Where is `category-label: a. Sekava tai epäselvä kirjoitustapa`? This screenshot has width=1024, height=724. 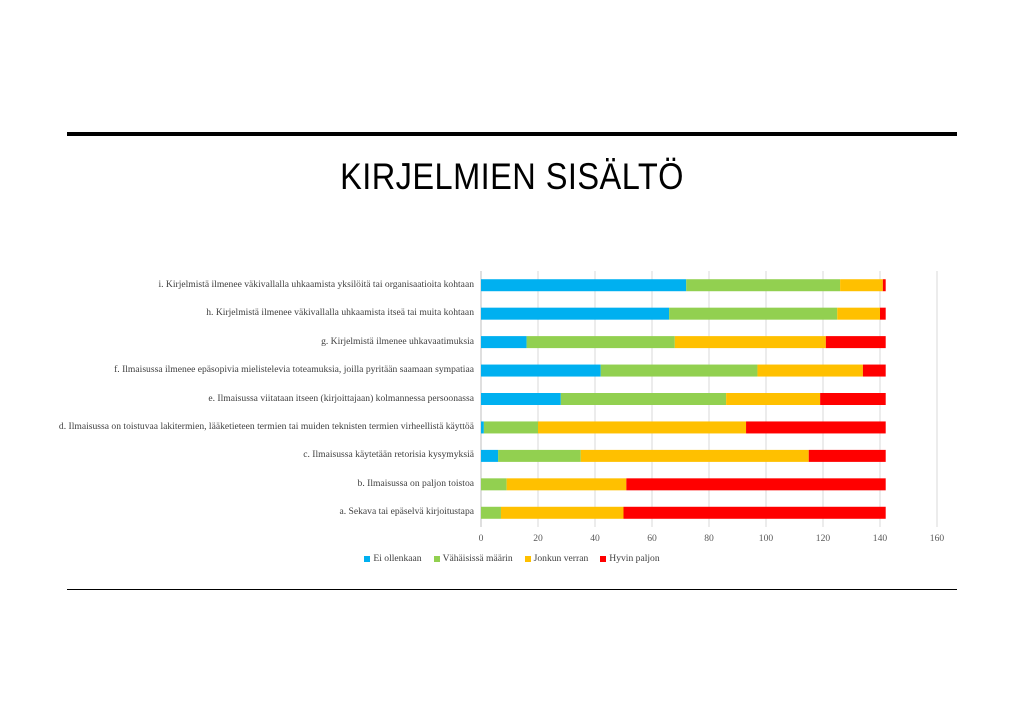
category-label: a. Sekava tai epäselvä kirjoitustapa is located at coordinates (406, 512).